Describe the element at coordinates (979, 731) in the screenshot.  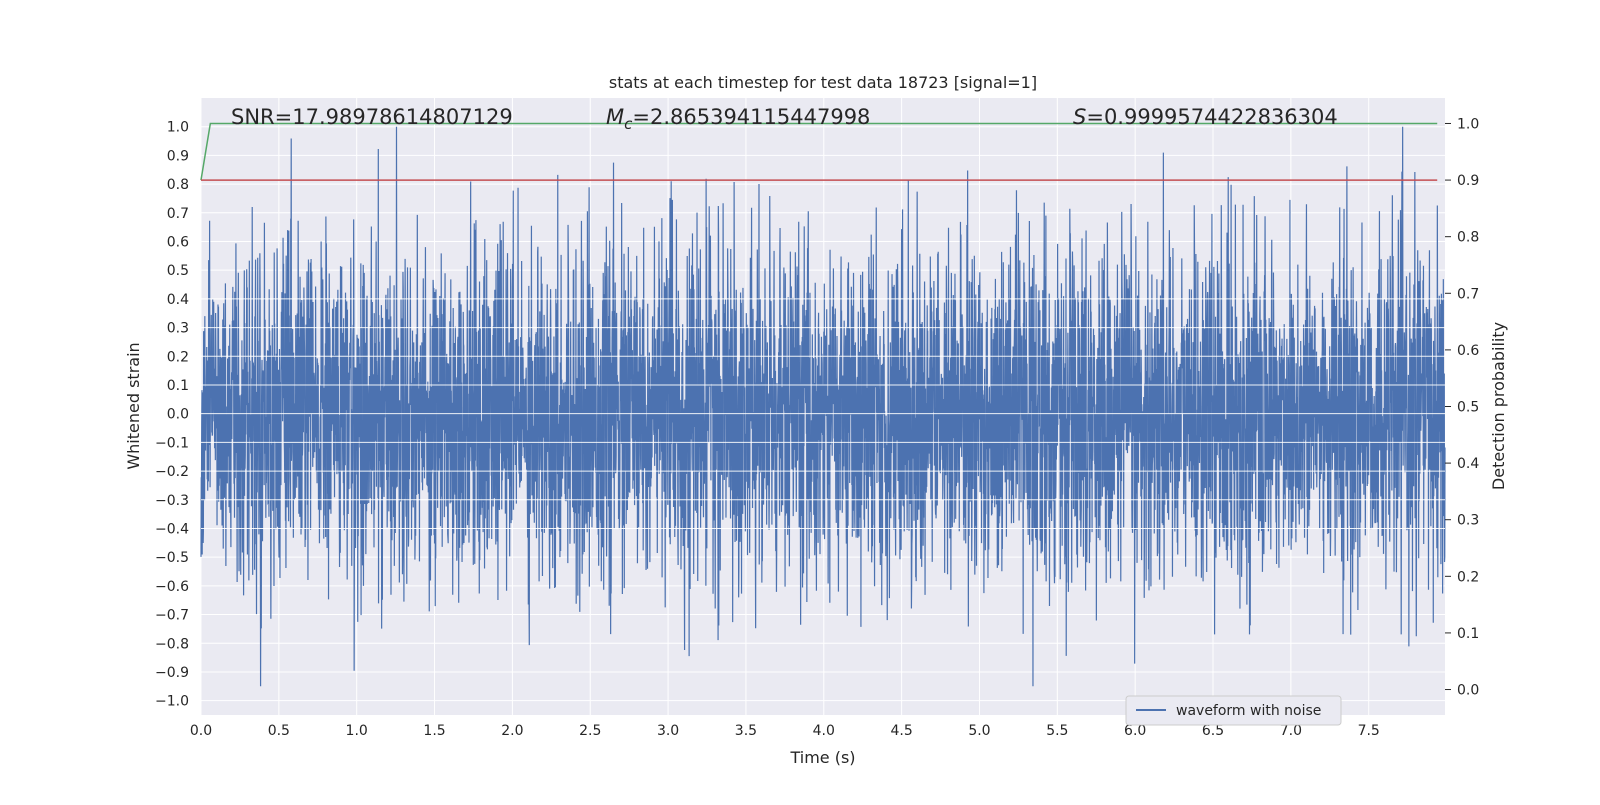
I see `x-tick-label: 5.0` at that location.